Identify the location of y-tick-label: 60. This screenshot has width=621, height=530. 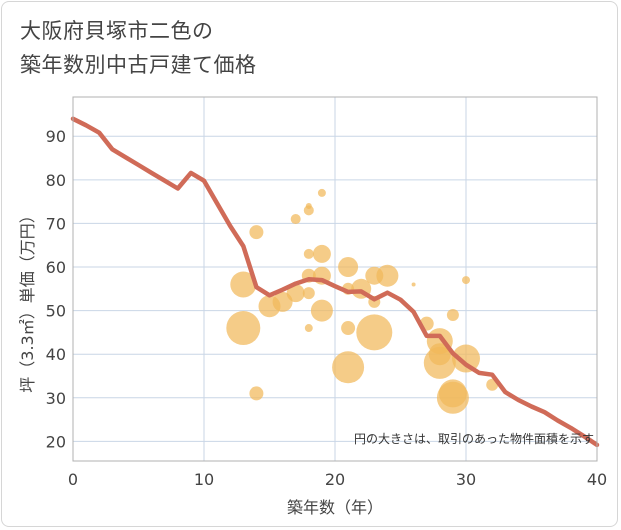
(56, 267).